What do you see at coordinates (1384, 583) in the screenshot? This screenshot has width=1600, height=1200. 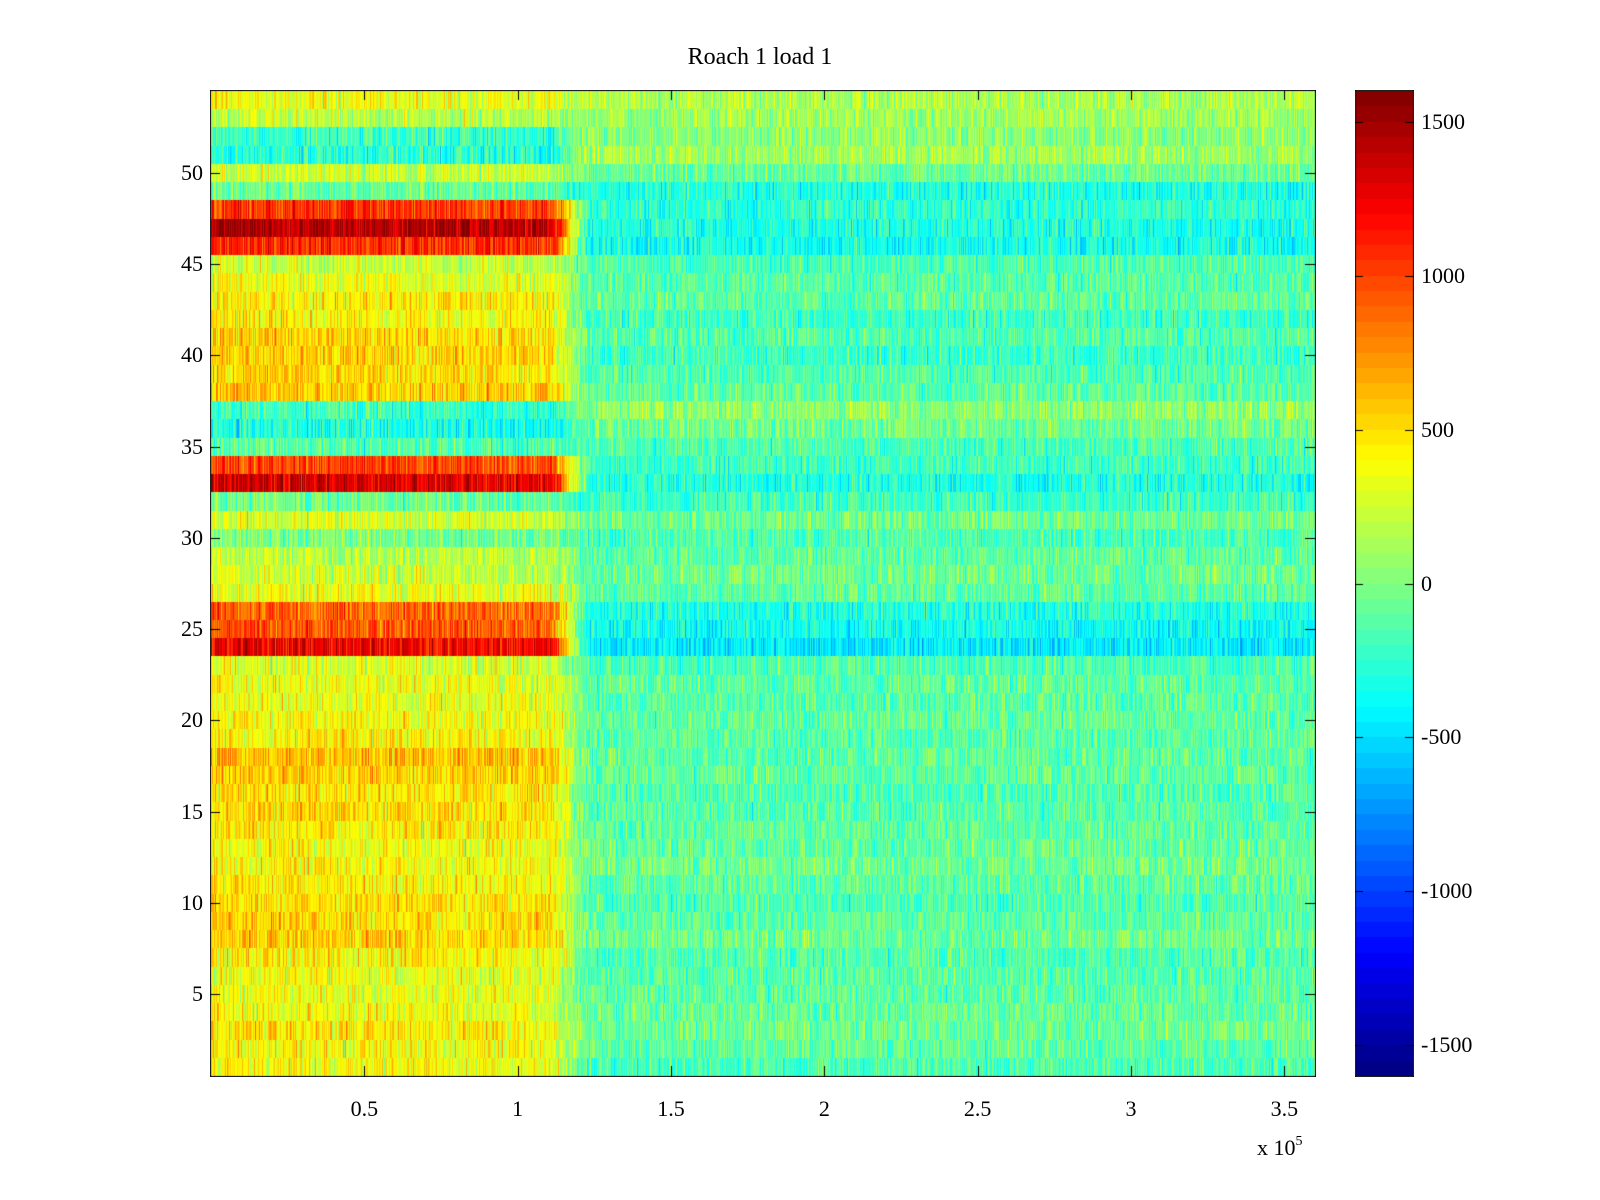 I see `colorbar-axes` at bounding box center [1384, 583].